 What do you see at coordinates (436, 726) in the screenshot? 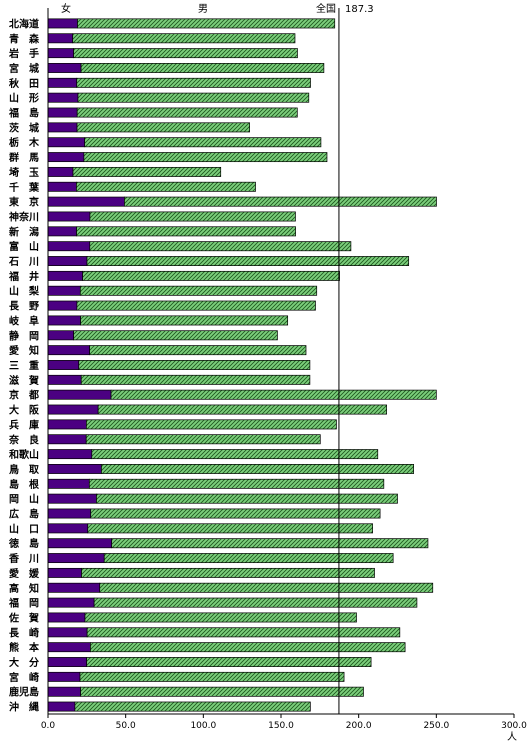
I see `x-tick-label: 250.0` at bounding box center [436, 726].